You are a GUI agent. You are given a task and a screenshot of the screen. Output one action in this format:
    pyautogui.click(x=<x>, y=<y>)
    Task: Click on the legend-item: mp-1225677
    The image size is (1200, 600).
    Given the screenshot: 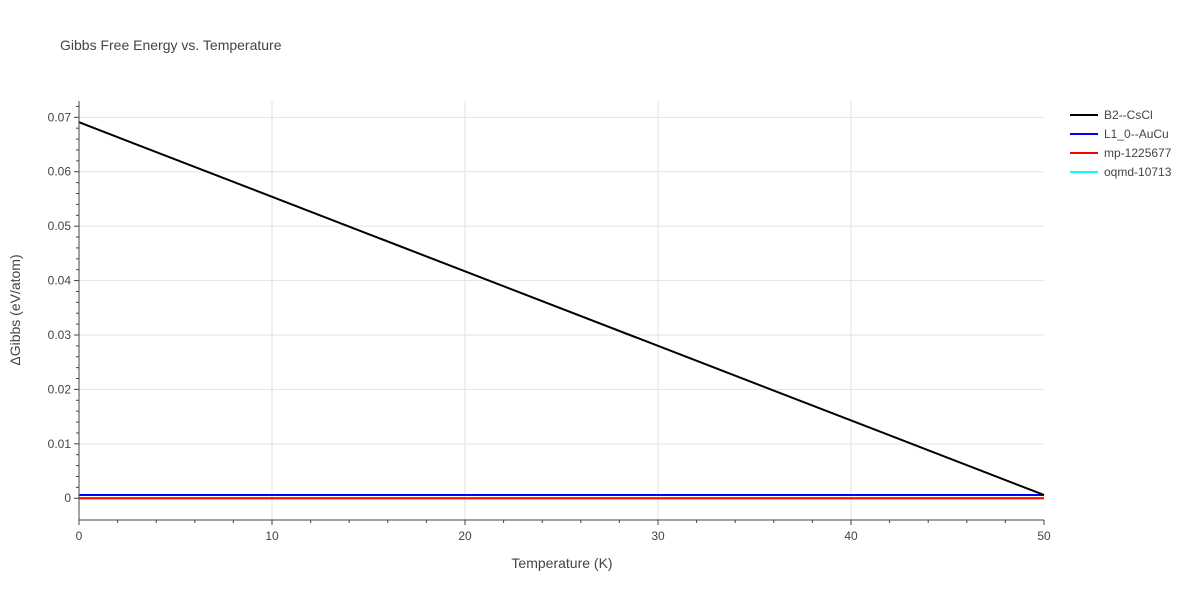 What is the action you would take?
    pyautogui.click(x=1121, y=153)
    